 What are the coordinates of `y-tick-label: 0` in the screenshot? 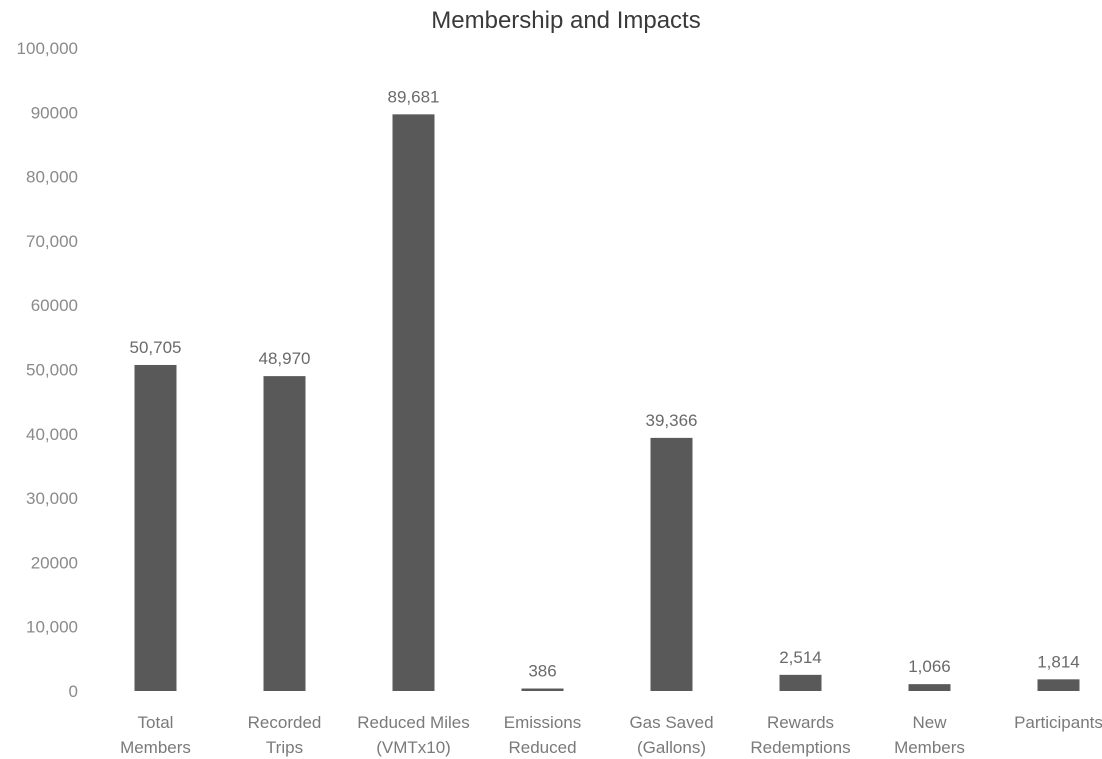 It's located at (73, 691).